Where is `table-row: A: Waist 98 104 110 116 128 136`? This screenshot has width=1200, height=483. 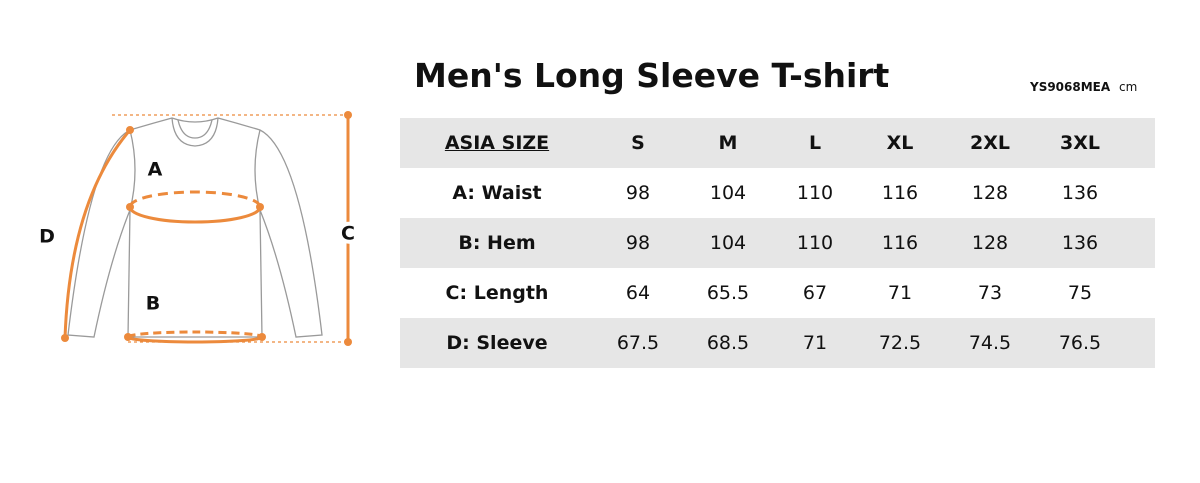 table-row: A: Waist 98 104 110 116 128 136 is located at coordinates (777, 193).